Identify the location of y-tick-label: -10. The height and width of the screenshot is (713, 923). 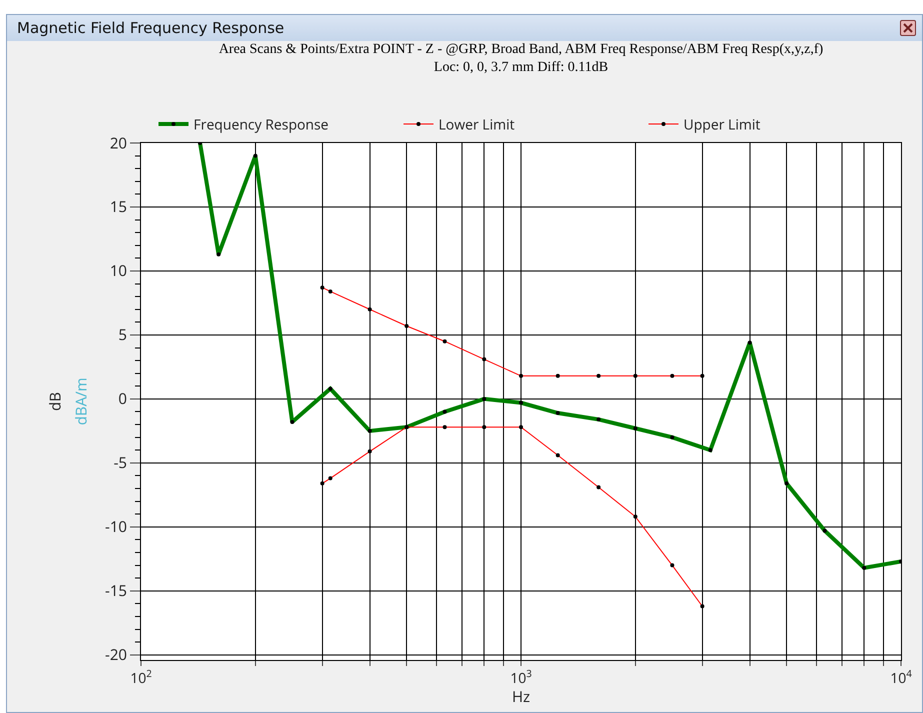
(116, 527).